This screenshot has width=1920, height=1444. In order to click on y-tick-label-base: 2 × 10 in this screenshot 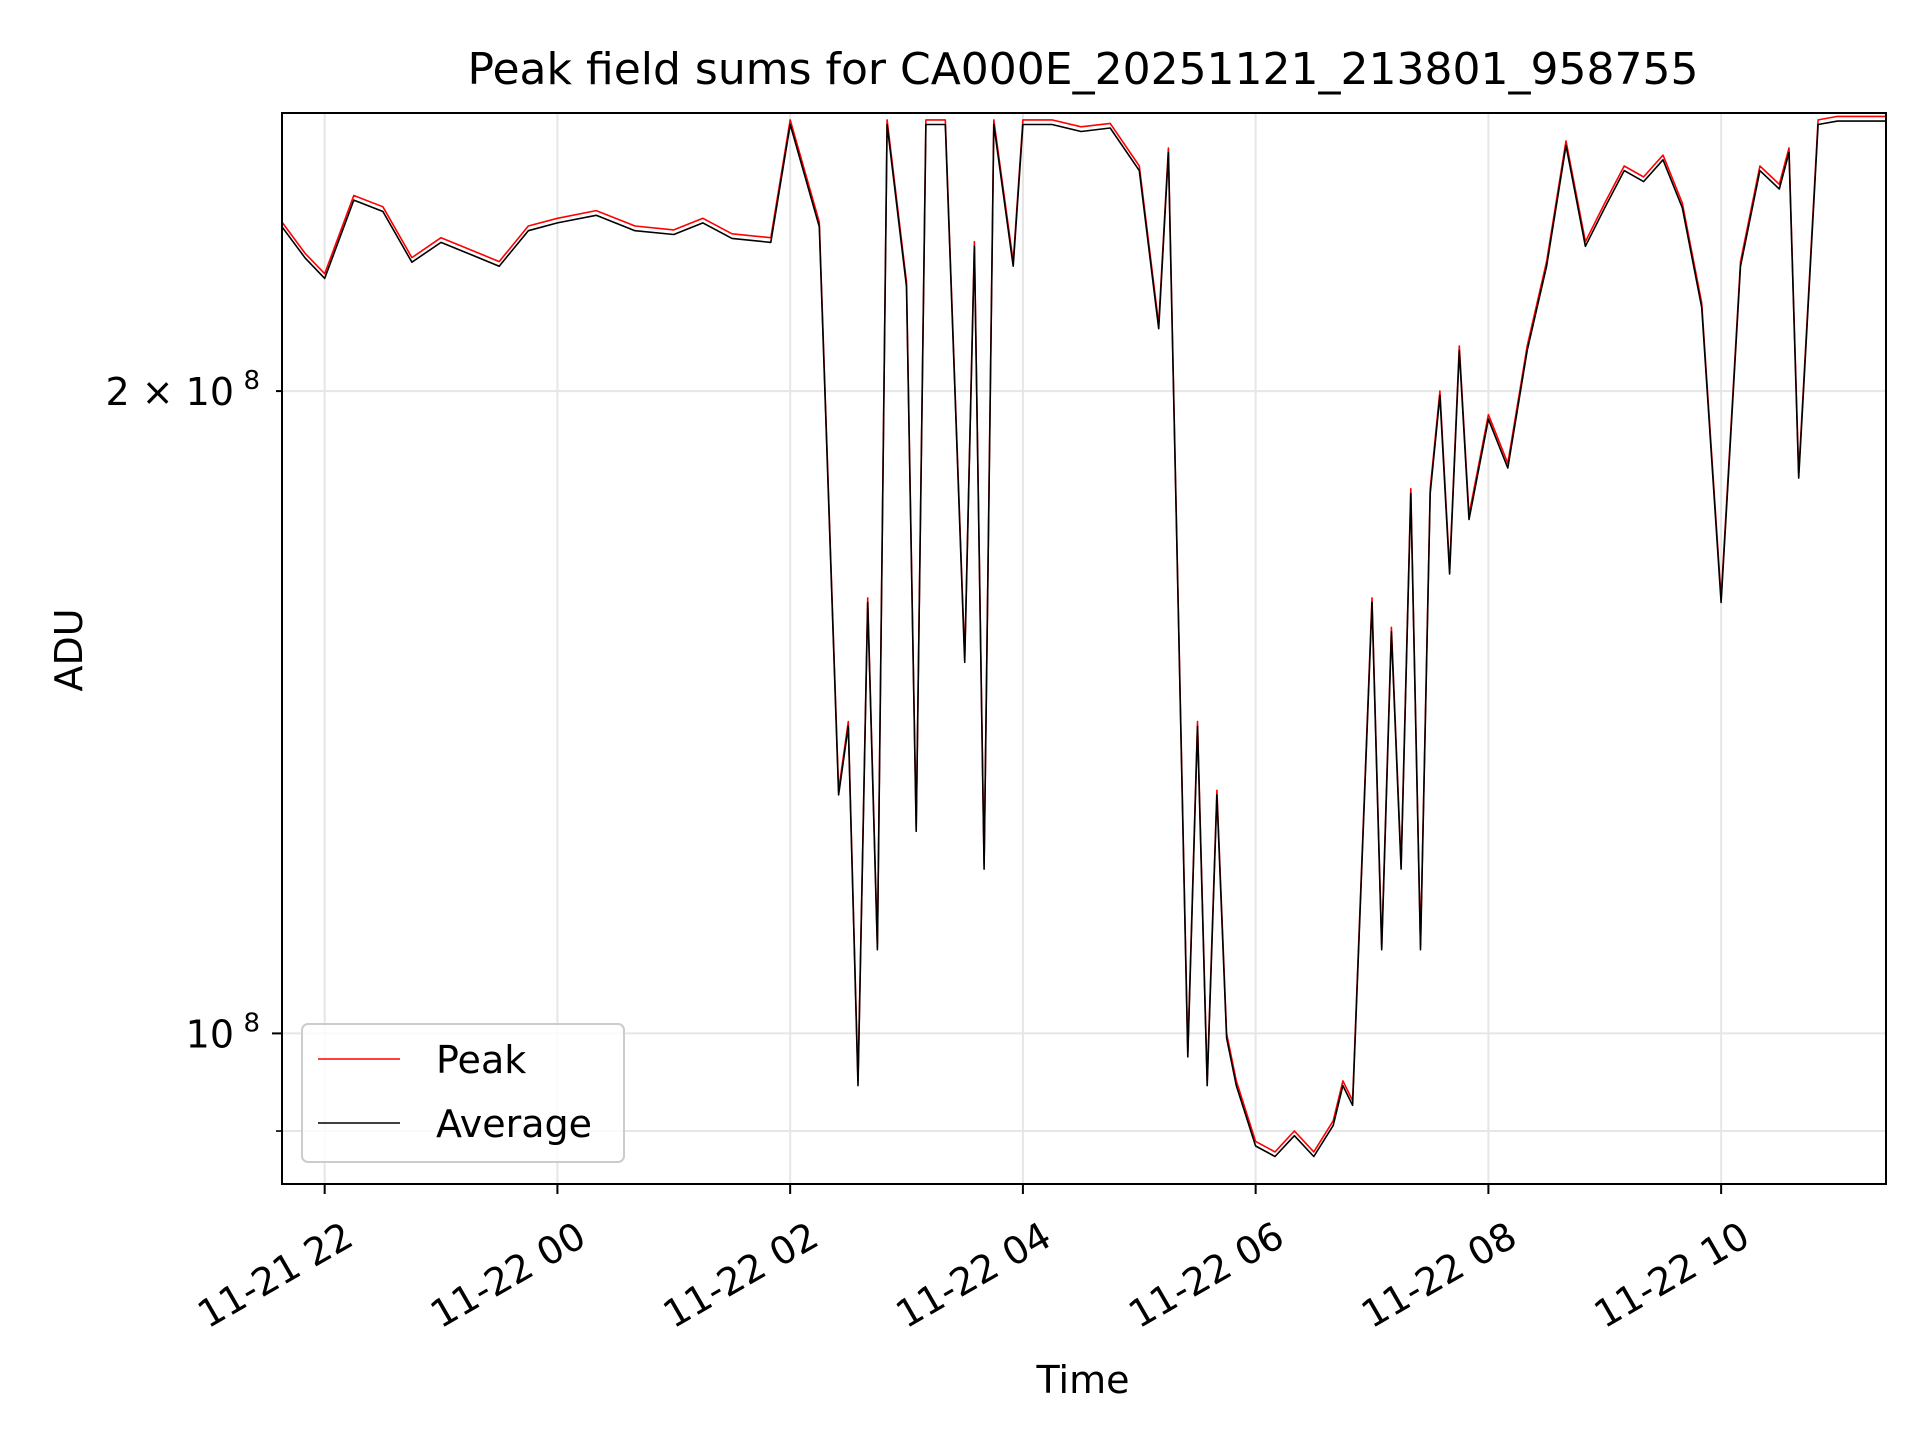, I will do `click(169, 392)`.